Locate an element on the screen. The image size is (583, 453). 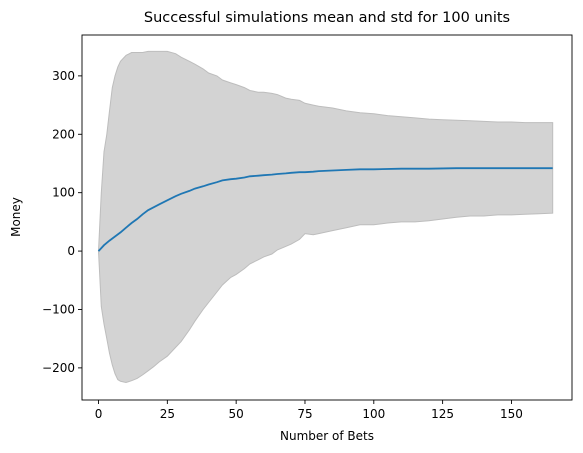
mean-line is located at coordinates (325, 209).